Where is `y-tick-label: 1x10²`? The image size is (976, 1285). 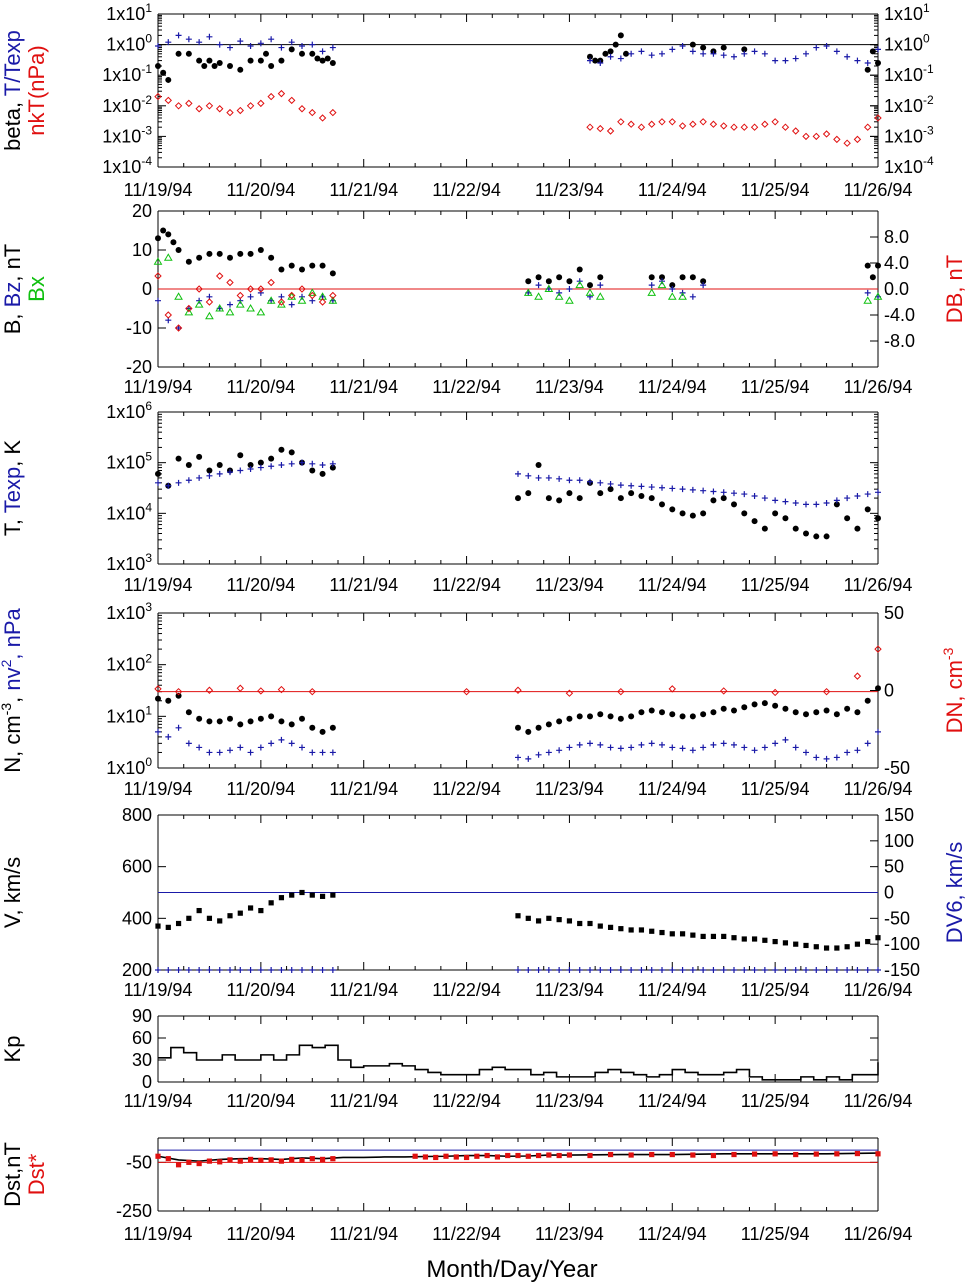 y-tick-label: 1x10² is located at coordinates (129, 663).